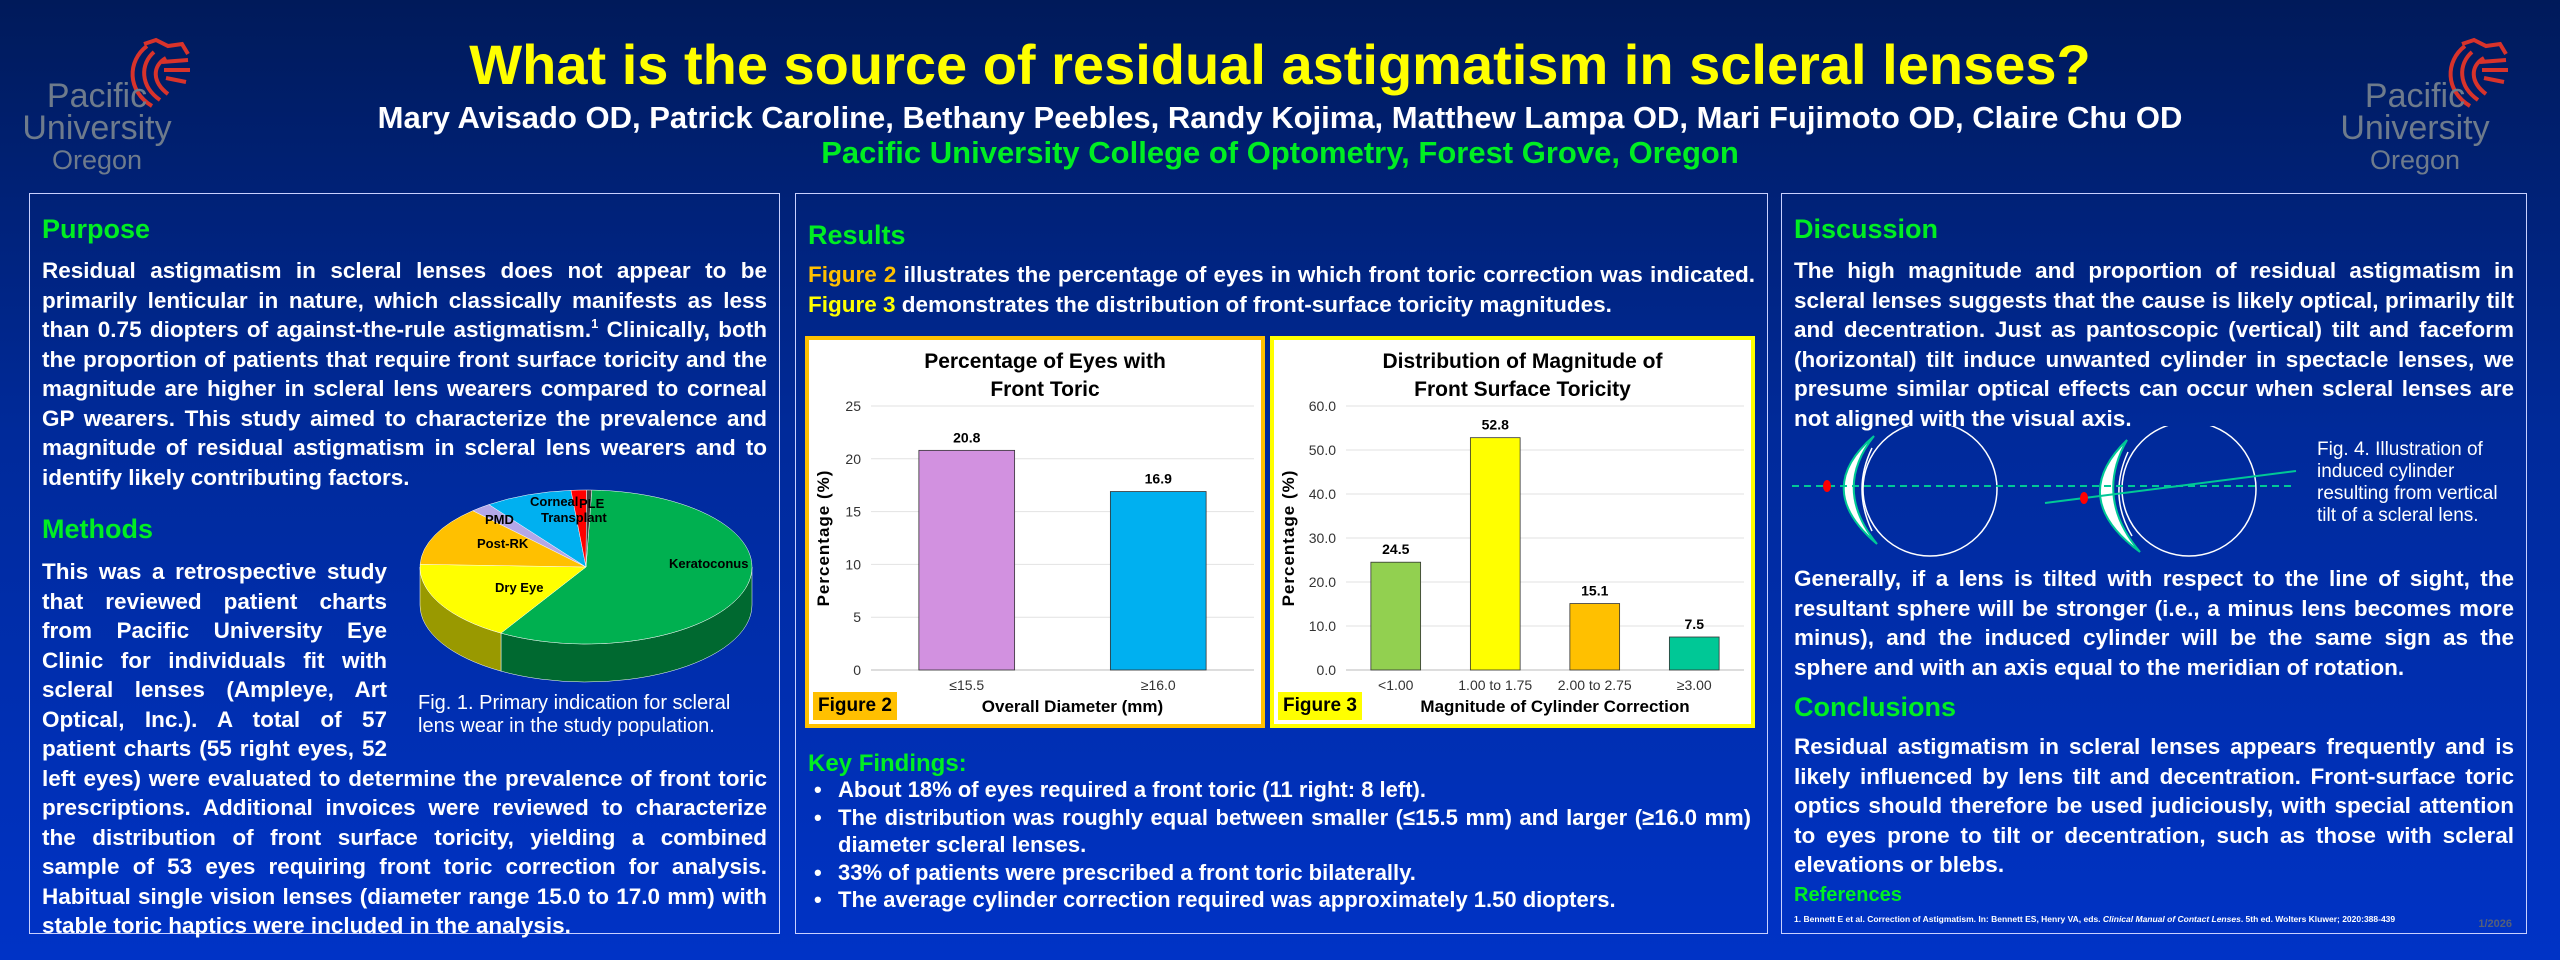 The width and height of the screenshot is (2560, 960). What do you see at coordinates (853, 512) in the screenshot?
I see `y-tick-label: 15` at bounding box center [853, 512].